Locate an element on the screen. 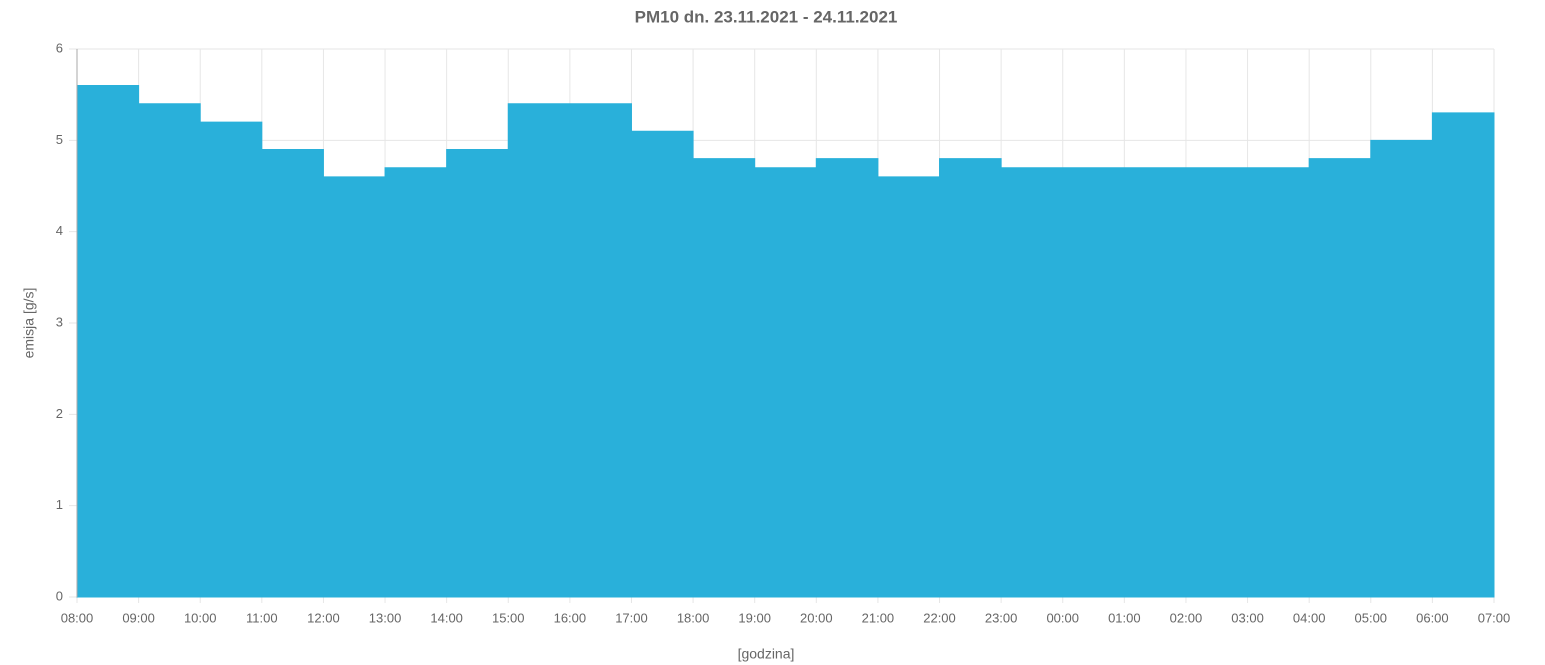 The height and width of the screenshot is (665, 1545). x-tick-label: 01:00 is located at coordinates (1124, 617).